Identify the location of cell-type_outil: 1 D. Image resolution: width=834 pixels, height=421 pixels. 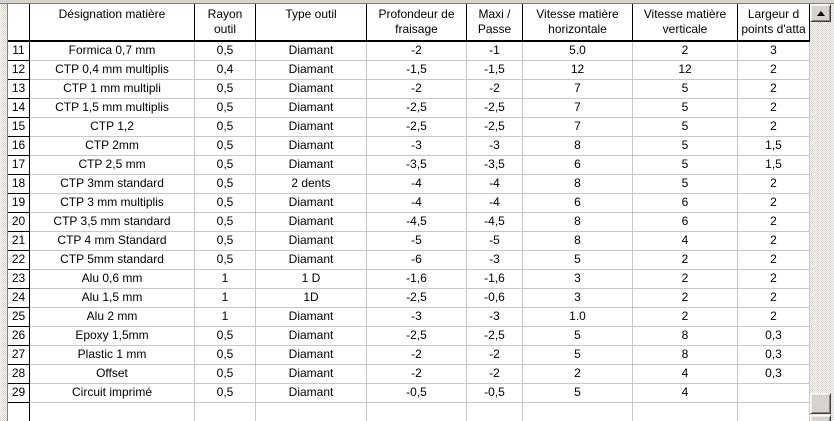
(311, 279).